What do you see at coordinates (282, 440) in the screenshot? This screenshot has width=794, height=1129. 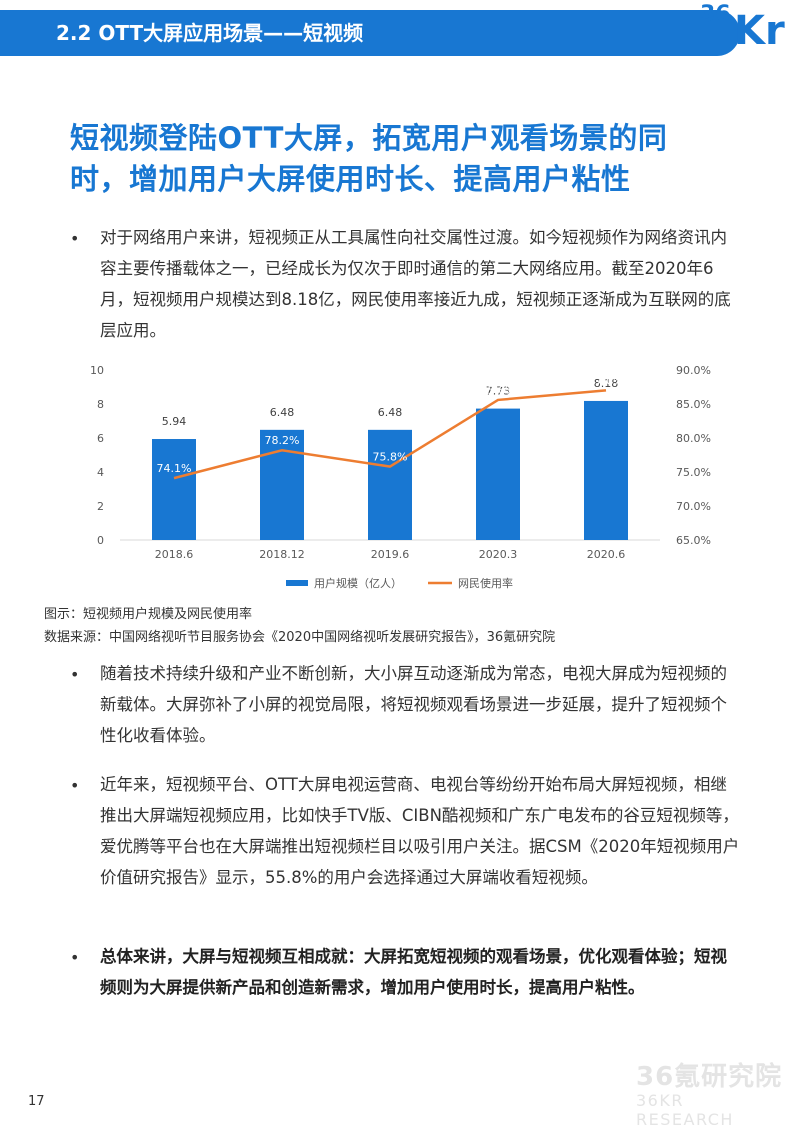 I see `line-value-label: 78.2%` at bounding box center [282, 440].